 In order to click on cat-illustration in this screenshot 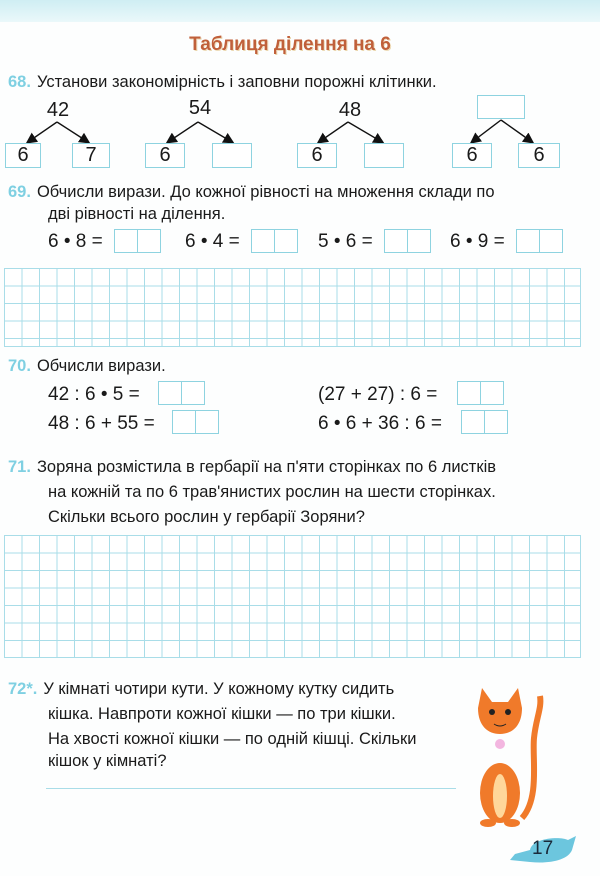, I will do `click(511, 757)`.